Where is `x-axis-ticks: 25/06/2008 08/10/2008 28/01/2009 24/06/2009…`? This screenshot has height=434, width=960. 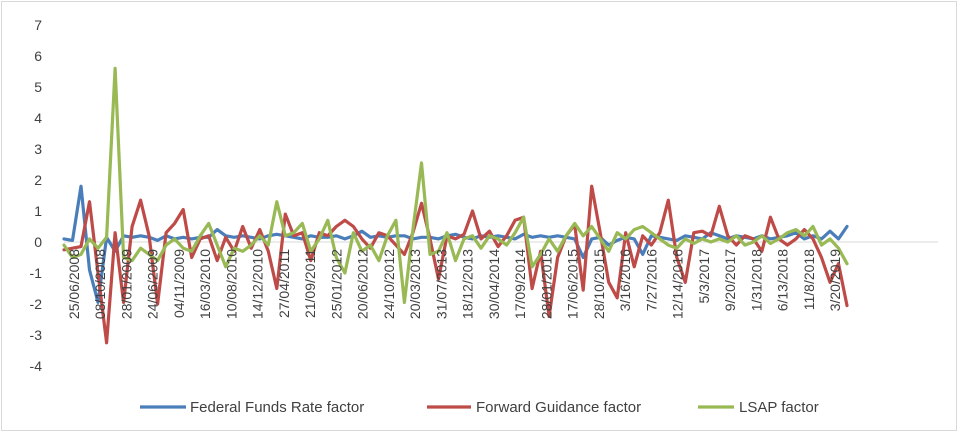
x-axis-ticks: 25/06/2008 08/10/2008 28/01/2009 24/06/2009… is located at coordinates (454, 284).